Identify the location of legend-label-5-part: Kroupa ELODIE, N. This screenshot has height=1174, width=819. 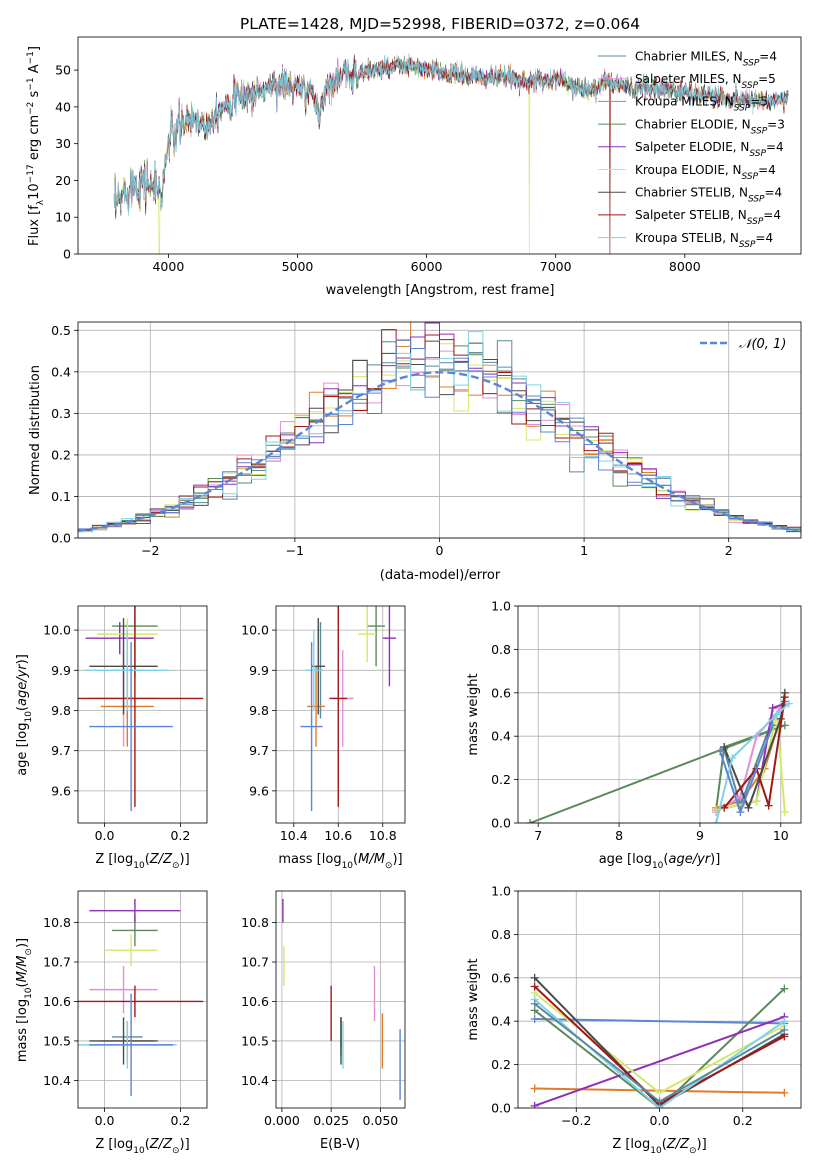
(688, 170).